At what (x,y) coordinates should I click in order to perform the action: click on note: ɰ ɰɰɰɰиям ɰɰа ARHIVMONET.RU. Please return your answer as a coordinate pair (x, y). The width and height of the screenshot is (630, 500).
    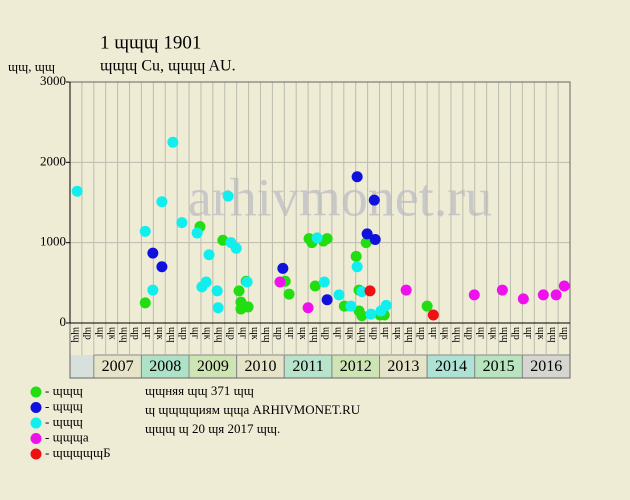
    Looking at the image, I should click on (253, 409).